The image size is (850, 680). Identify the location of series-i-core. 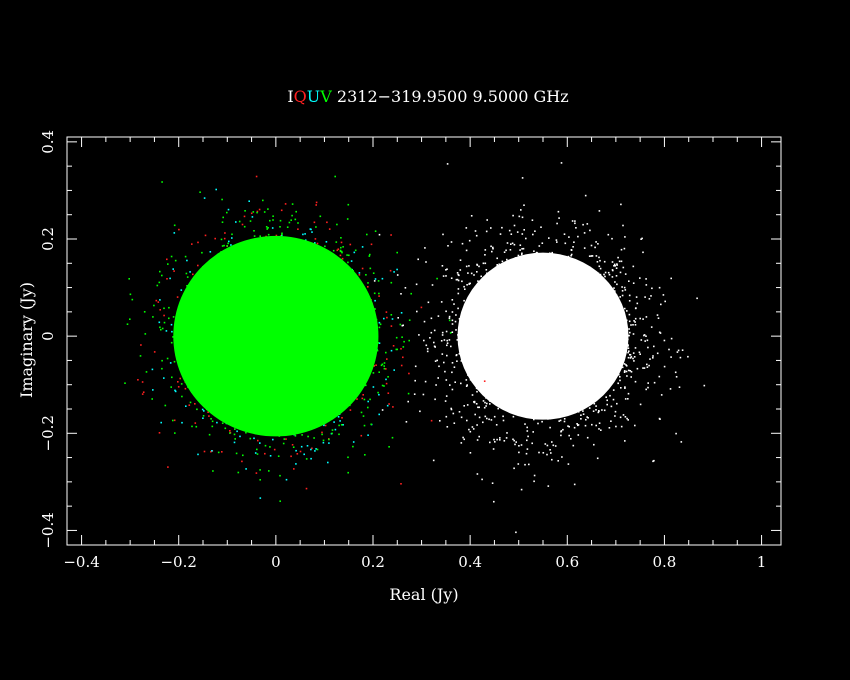
(543, 336).